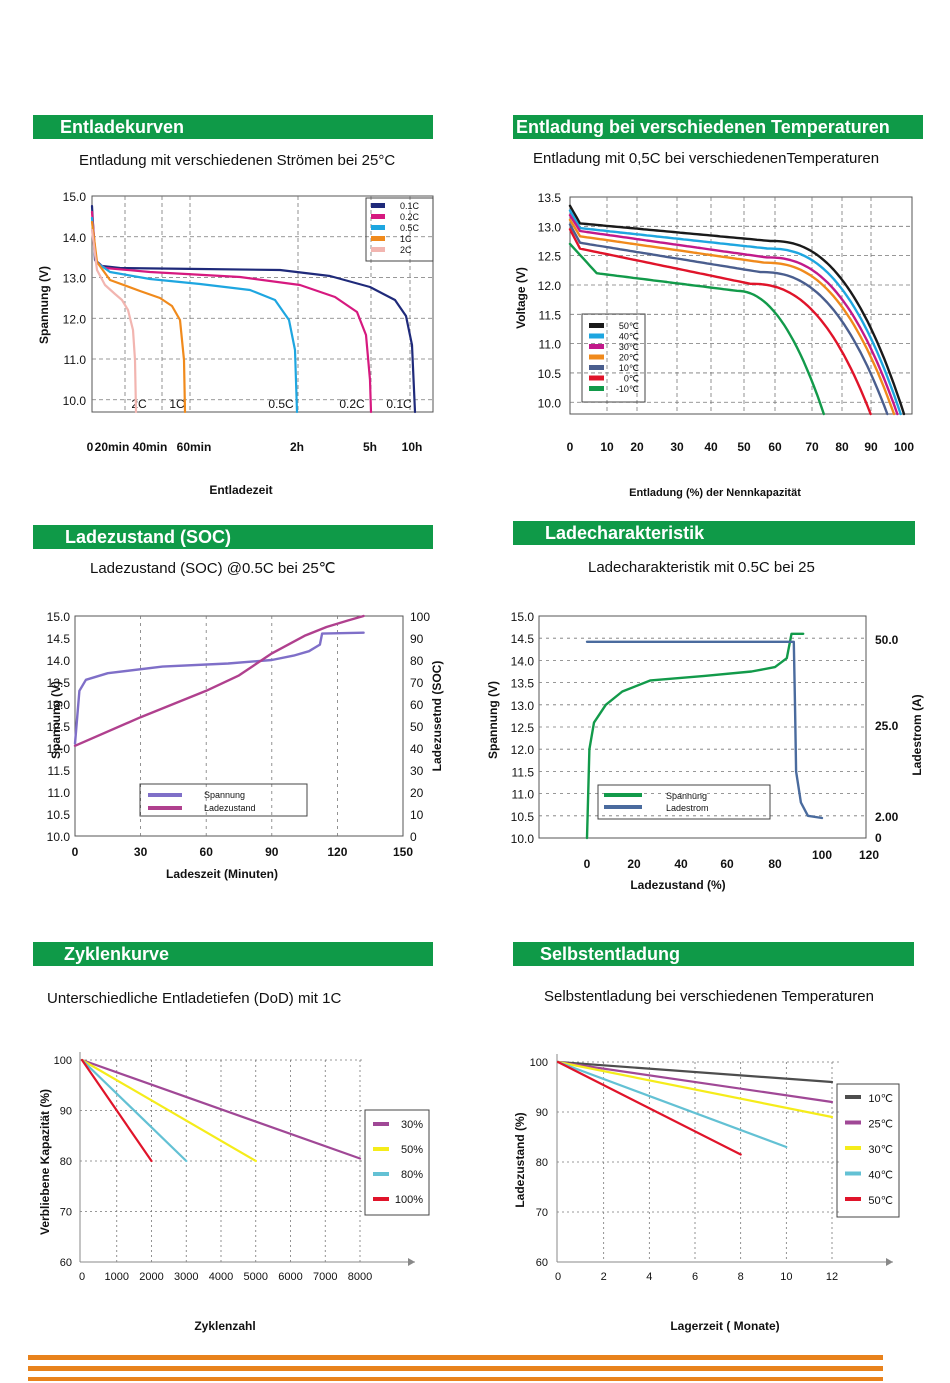 This screenshot has width=950, height=1383. Describe the element at coordinates (627, 389) in the screenshot. I see `legend-label: -10℃` at that location.